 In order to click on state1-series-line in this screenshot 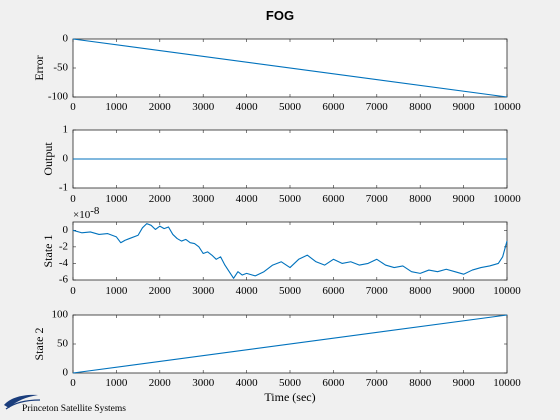, I will do `click(290, 251)`.